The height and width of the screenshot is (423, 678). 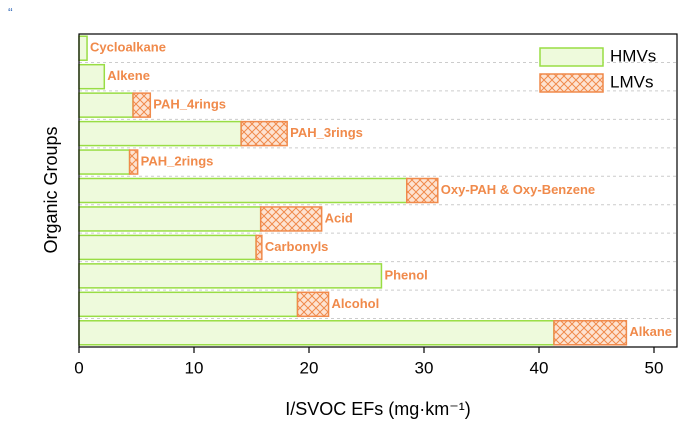 What do you see at coordinates (297, 246) in the screenshot?
I see `bar-label: Carbonyls` at bounding box center [297, 246].